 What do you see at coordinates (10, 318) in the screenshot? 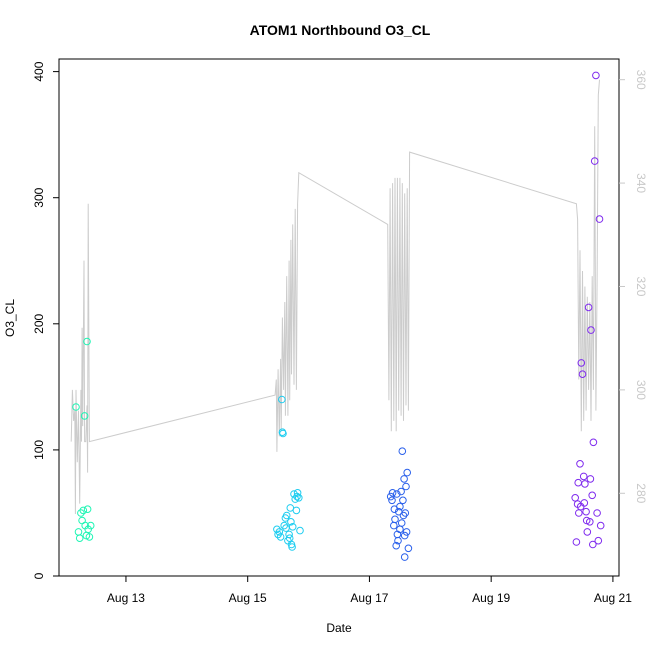
I see `y-axis-label: O3_CL` at bounding box center [10, 318].